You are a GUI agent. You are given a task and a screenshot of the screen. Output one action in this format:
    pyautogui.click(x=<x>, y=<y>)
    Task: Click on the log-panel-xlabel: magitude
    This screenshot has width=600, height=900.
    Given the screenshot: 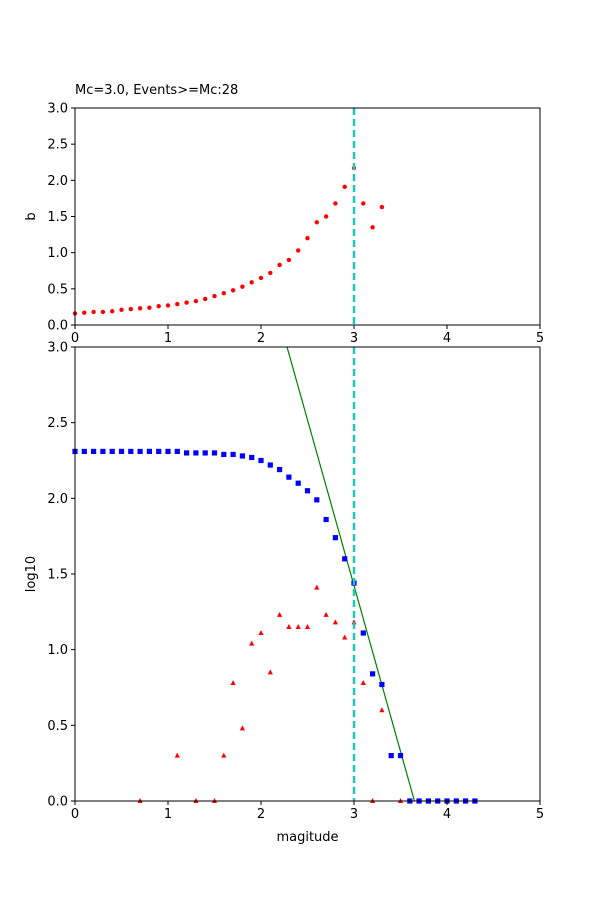 What is the action you would take?
    pyautogui.click(x=307, y=837)
    